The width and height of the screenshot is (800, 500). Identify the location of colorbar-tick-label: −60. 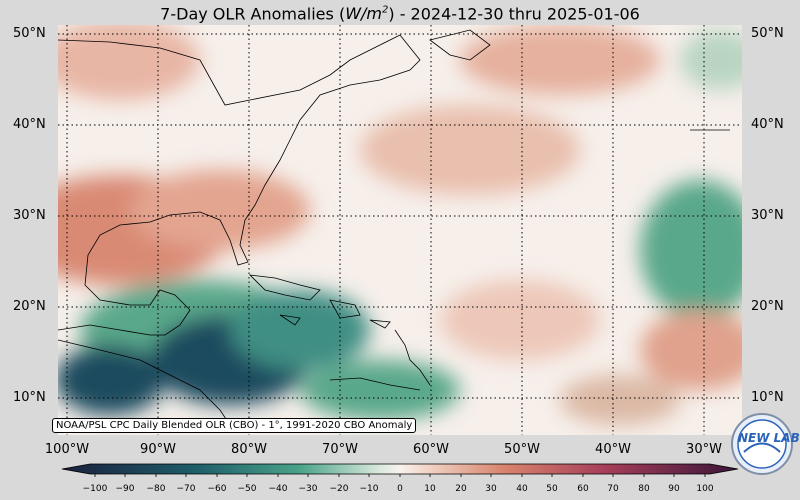
(217, 489).